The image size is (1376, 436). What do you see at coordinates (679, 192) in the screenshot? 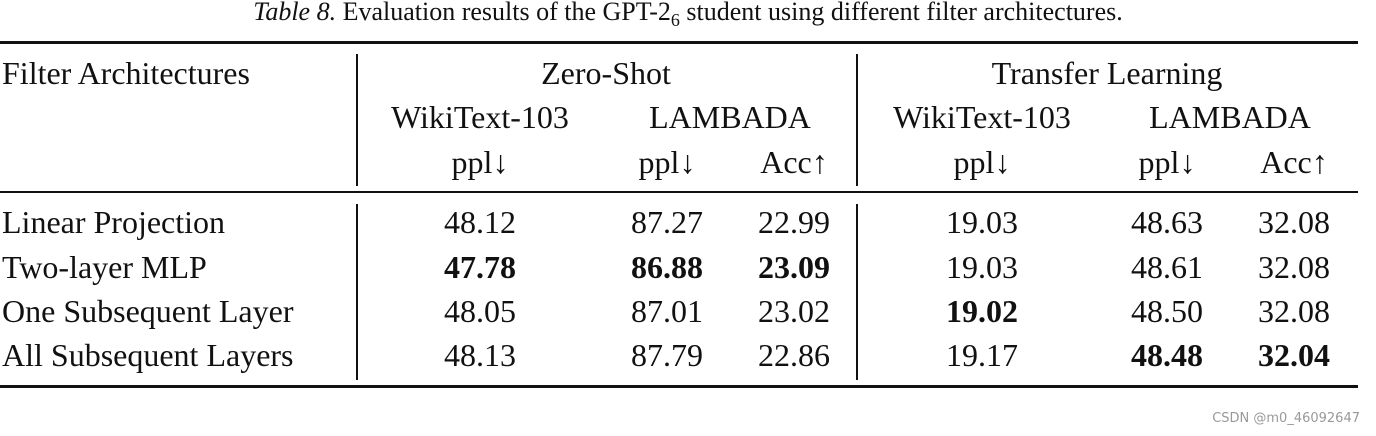
I see `mid-rule` at bounding box center [679, 192].